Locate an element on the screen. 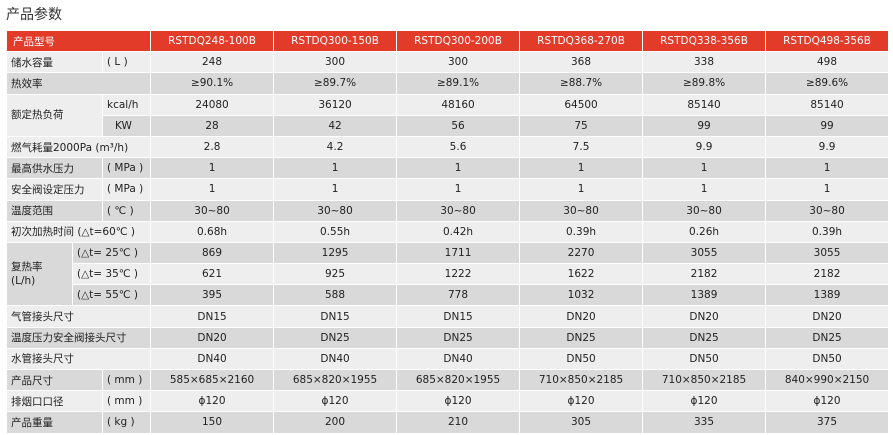 The height and width of the screenshot is (435, 893). table-cell: 2182 is located at coordinates (827, 274).